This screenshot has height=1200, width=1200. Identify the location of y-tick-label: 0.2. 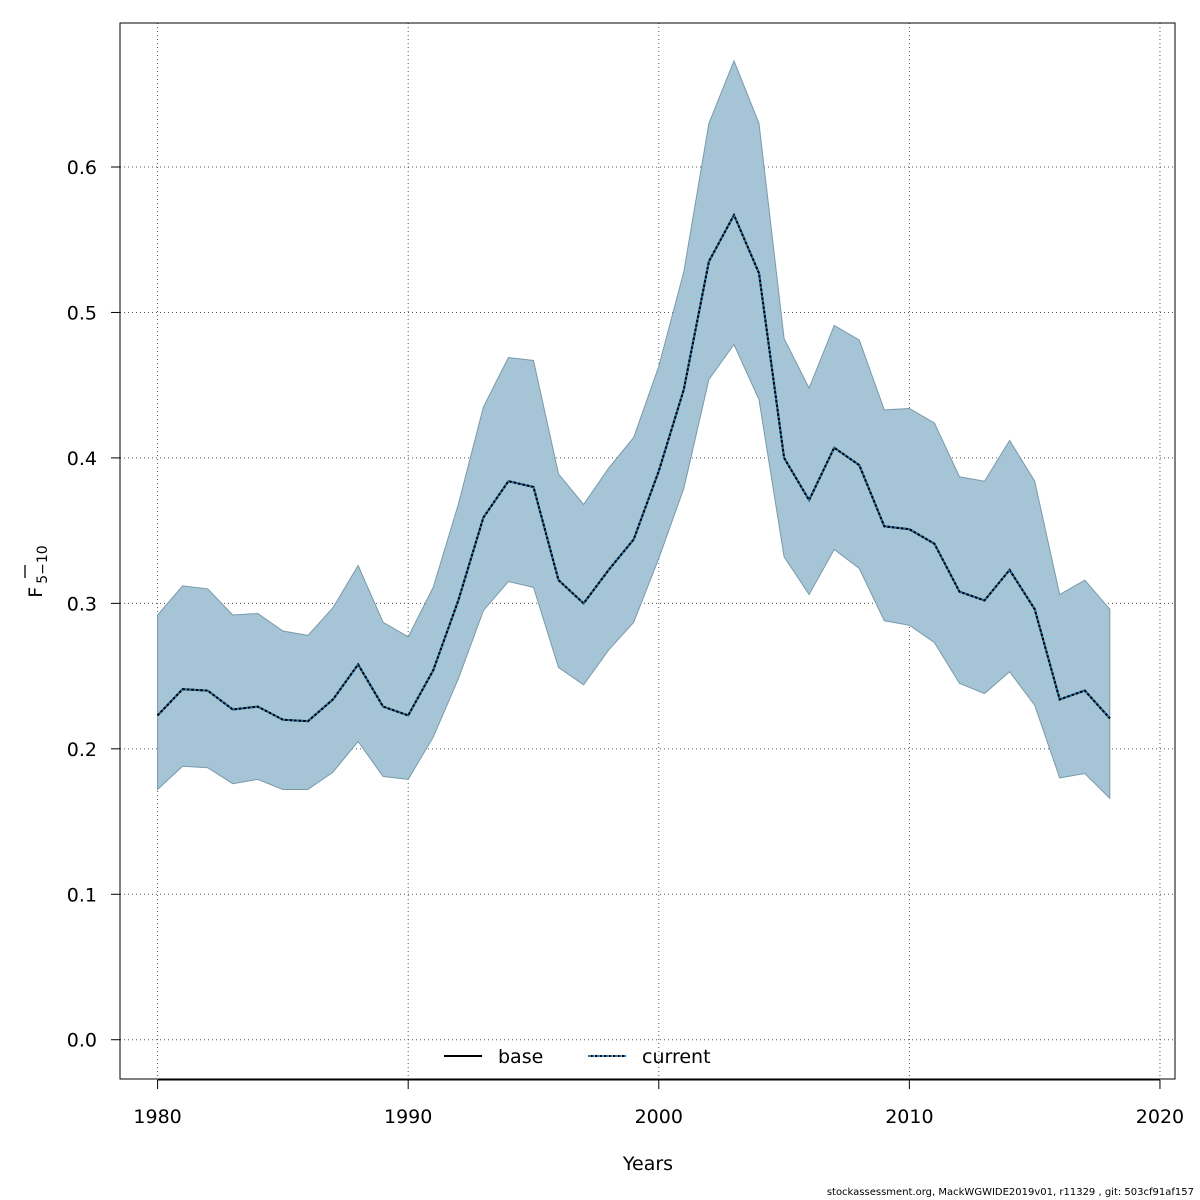
(82, 750).